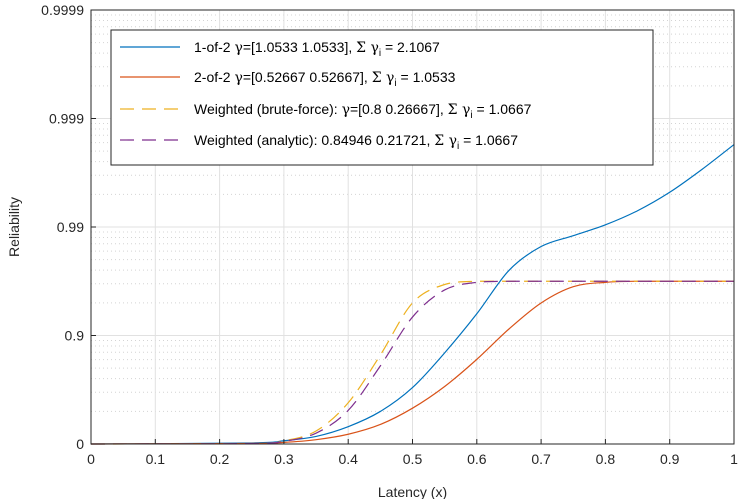  What do you see at coordinates (413, 459) in the screenshot?
I see `x-tick-label: 0.5` at bounding box center [413, 459].